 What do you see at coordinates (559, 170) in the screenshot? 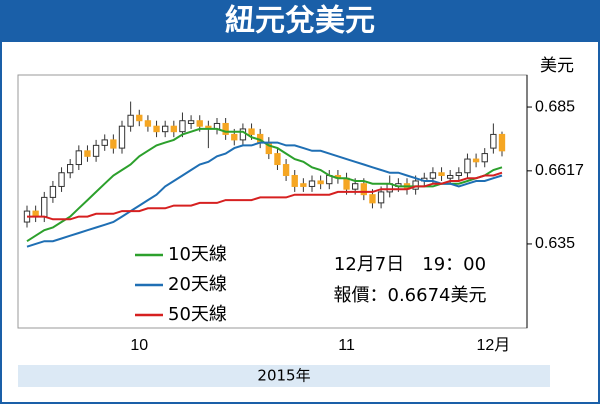
I see `y-tick-label: 0.6617` at bounding box center [559, 170].